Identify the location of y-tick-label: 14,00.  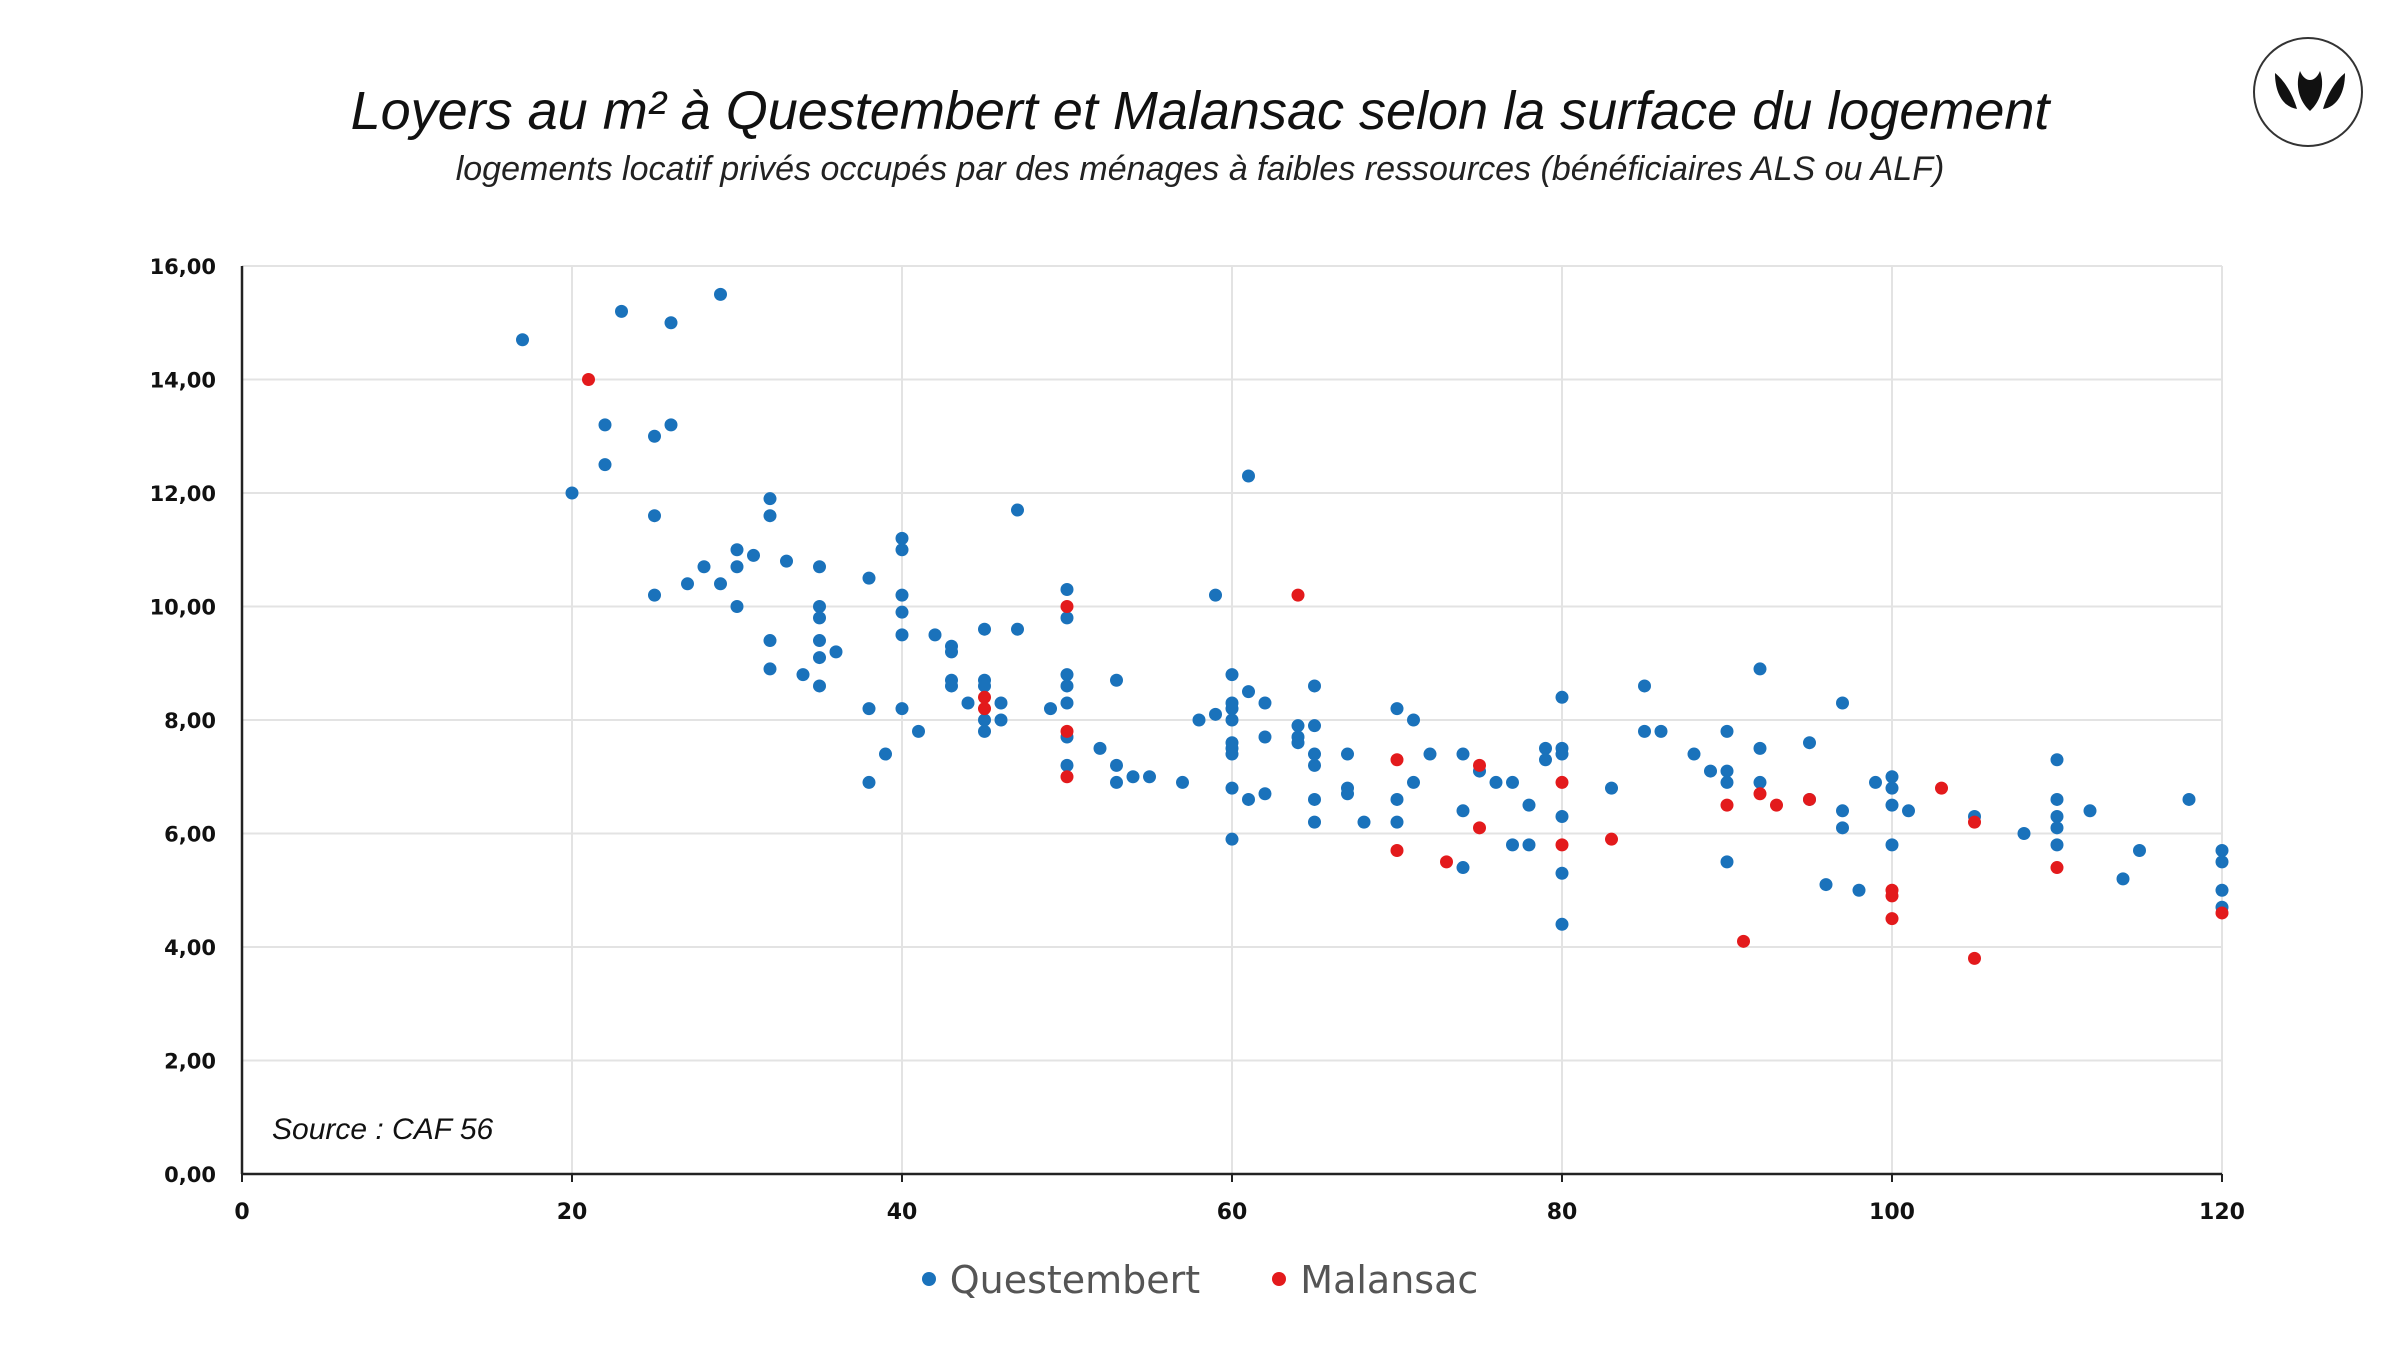
(183, 381).